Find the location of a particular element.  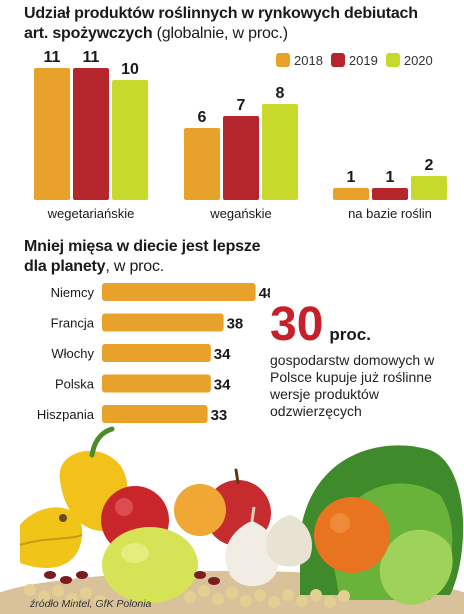

bar-value-label: 33 is located at coordinates (219, 415).